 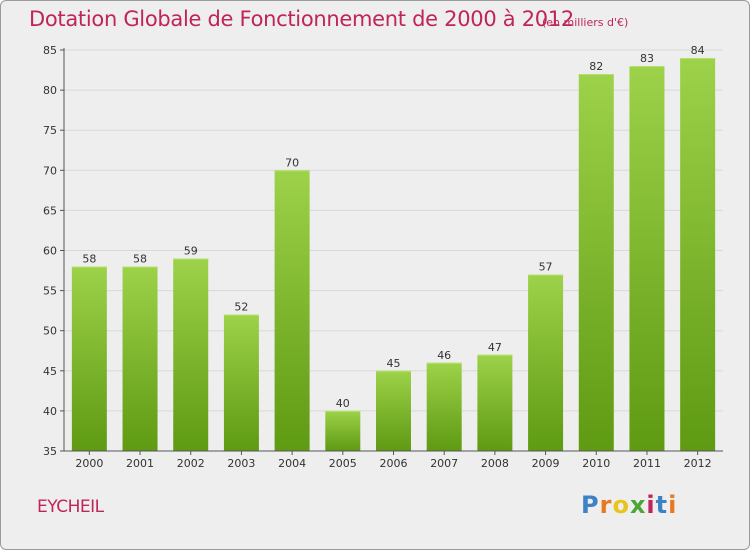 What do you see at coordinates (585, 22) in the screenshot?
I see `chart-subtitle: (en milliers d'€)` at bounding box center [585, 22].